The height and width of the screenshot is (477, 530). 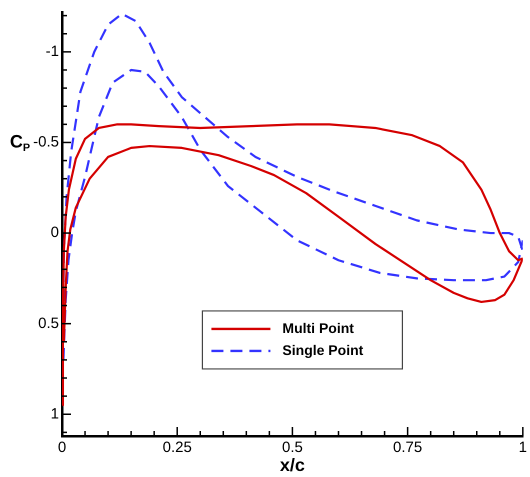 I want to click on y-tick-label: 0.5, so click(x=48, y=323).